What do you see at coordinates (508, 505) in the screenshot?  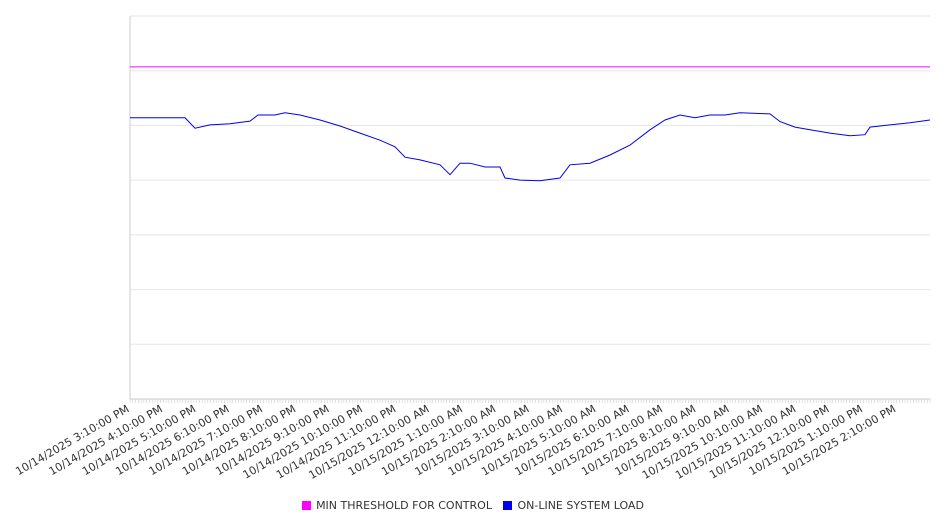 I see `legend-swatch-load` at bounding box center [508, 505].